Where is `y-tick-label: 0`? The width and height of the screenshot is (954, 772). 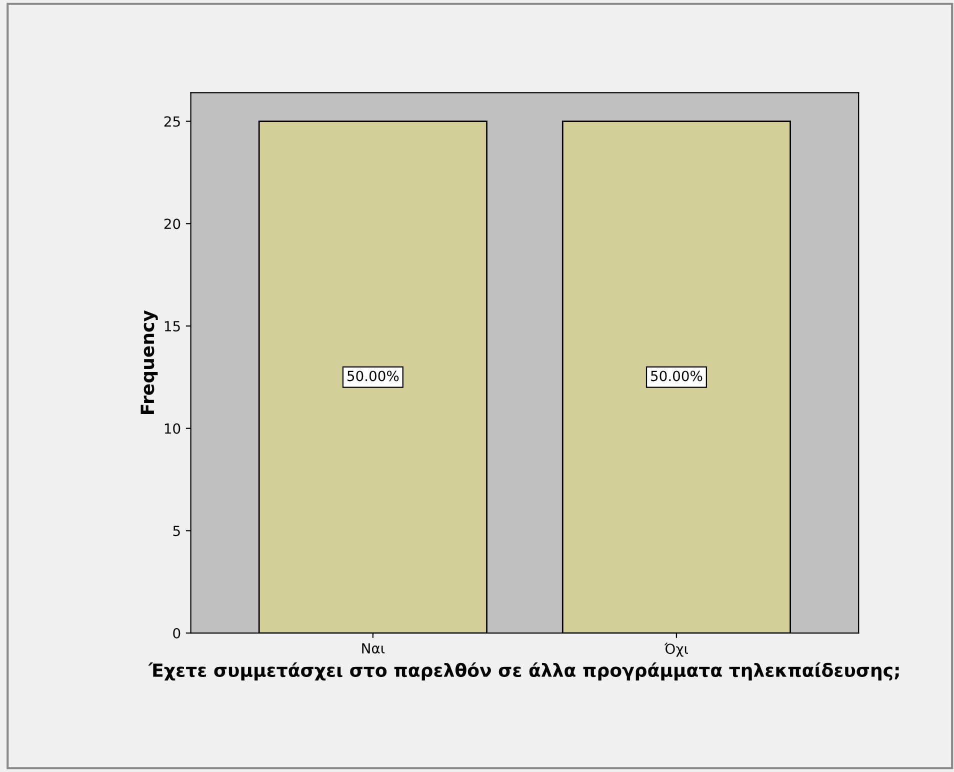
y-tick-label: 0 is located at coordinates (176, 633).